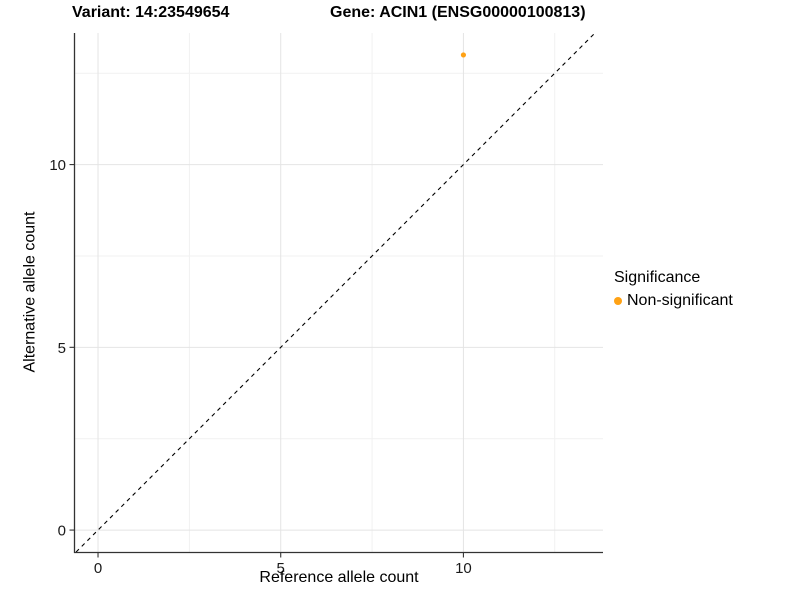  What do you see at coordinates (30, 292) in the screenshot?
I see `y-axis-title: Alternative allele count` at bounding box center [30, 292].